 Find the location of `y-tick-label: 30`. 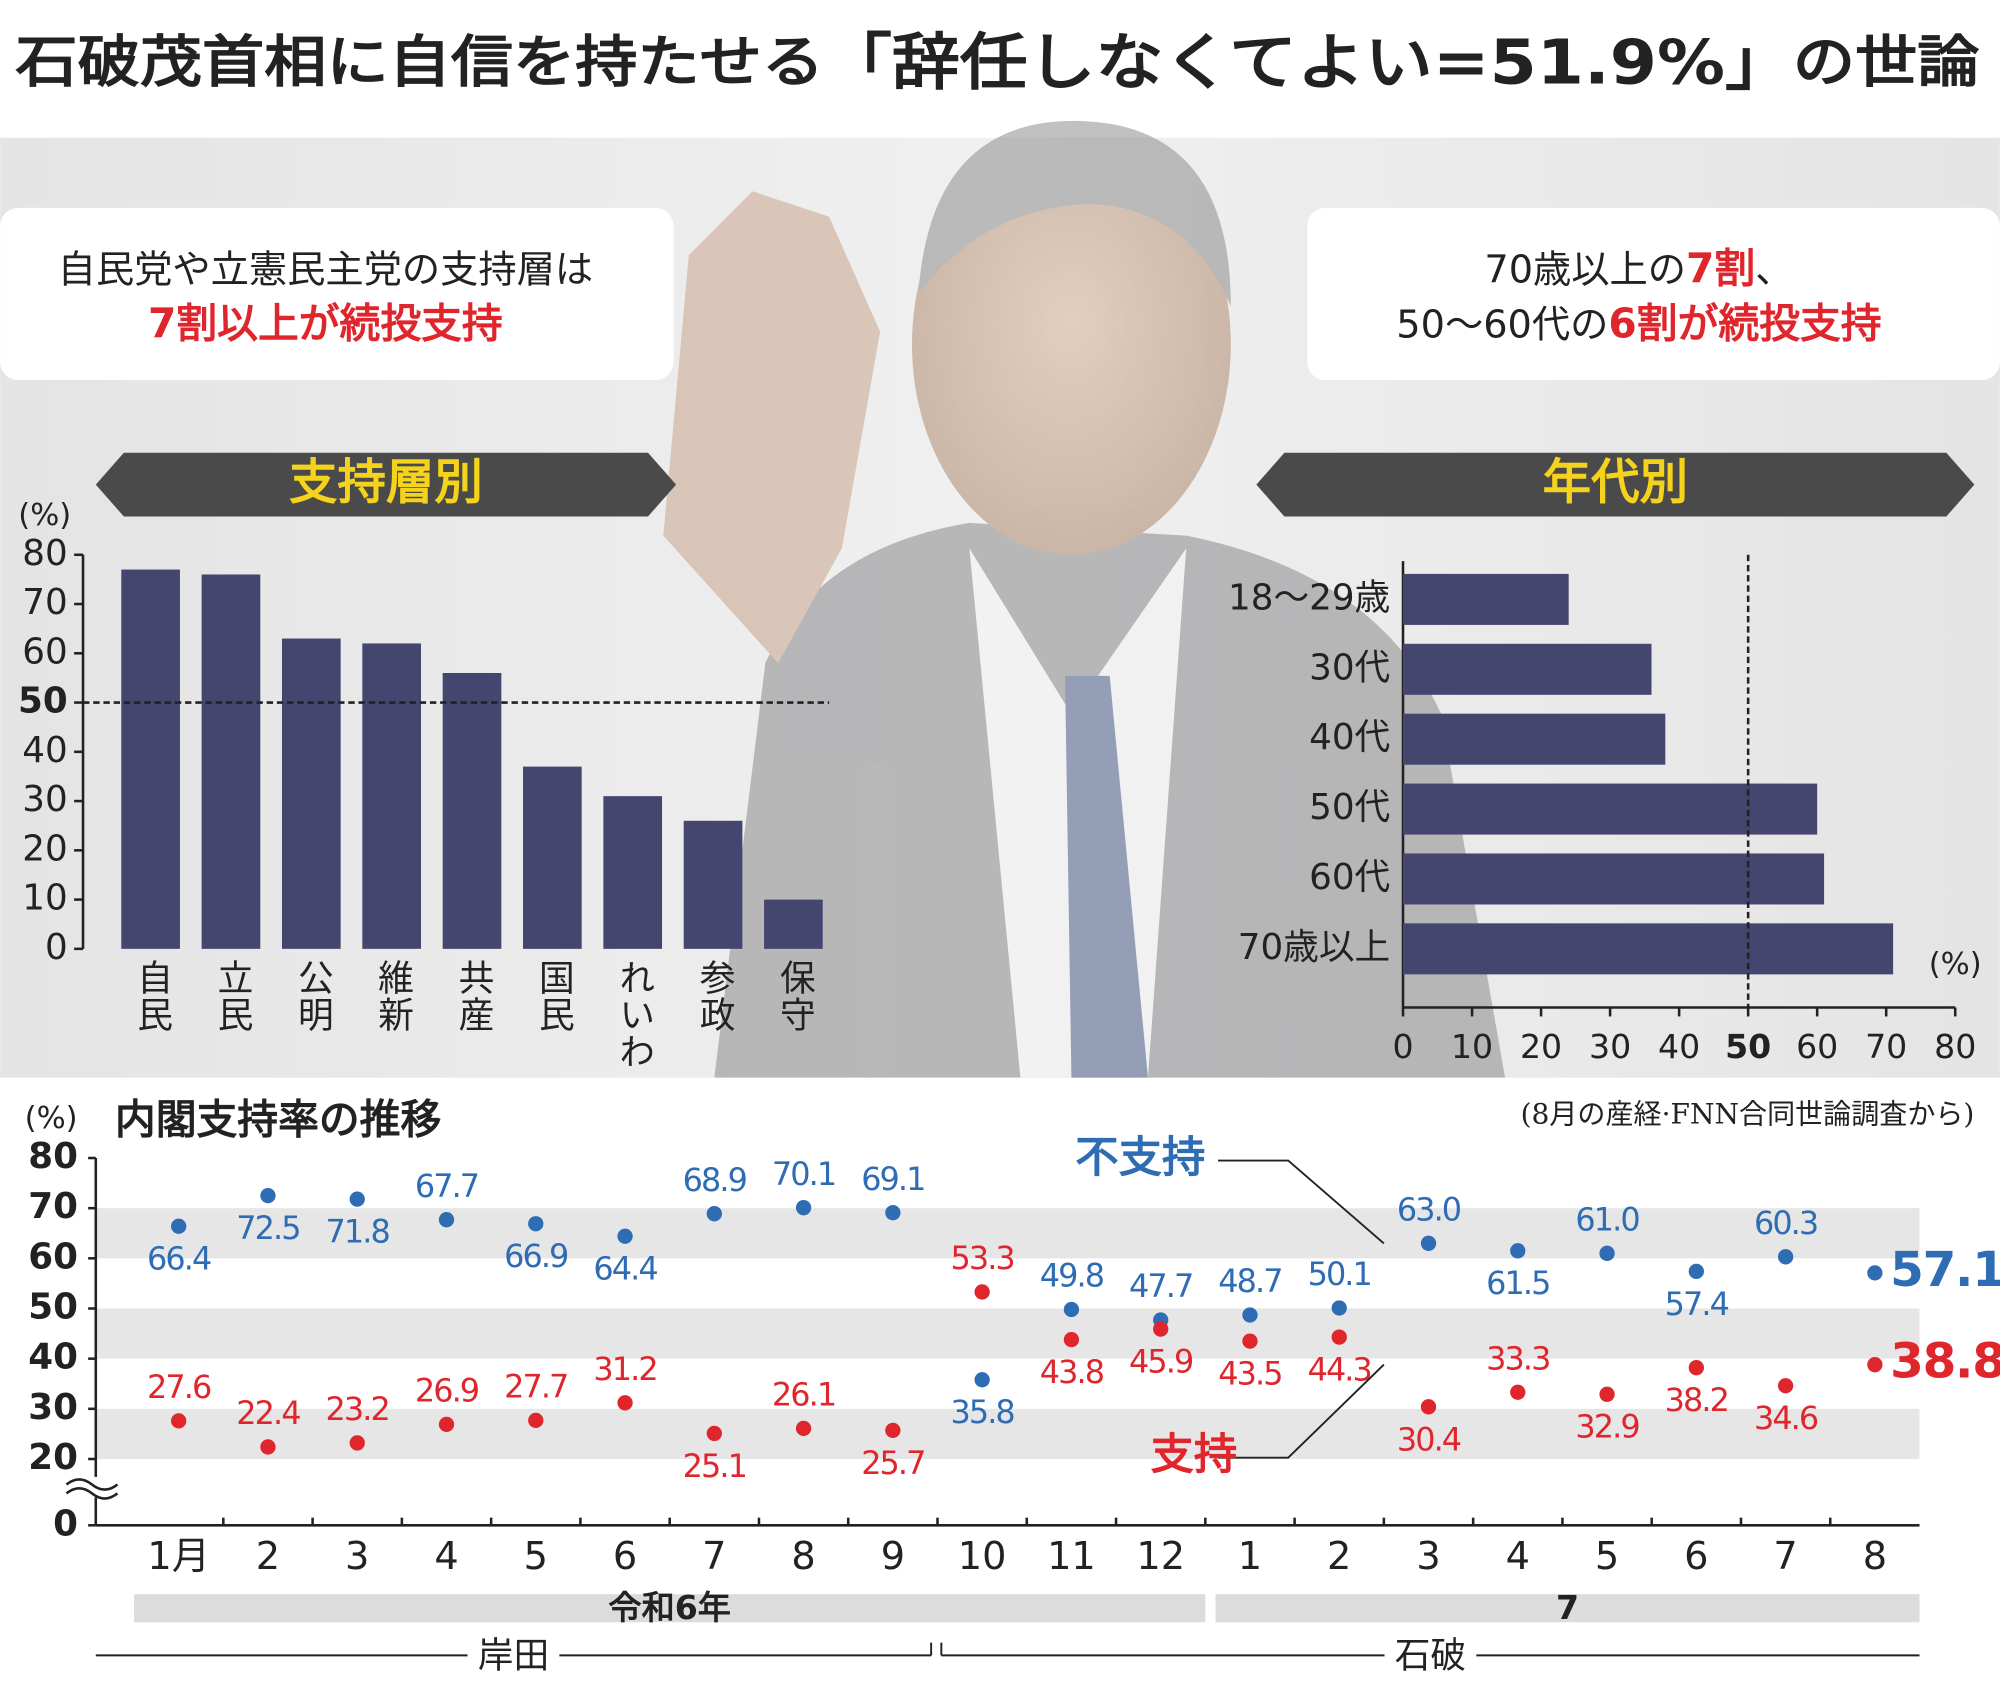

y-tick-label: 30 is located at coordinates (44, 799).